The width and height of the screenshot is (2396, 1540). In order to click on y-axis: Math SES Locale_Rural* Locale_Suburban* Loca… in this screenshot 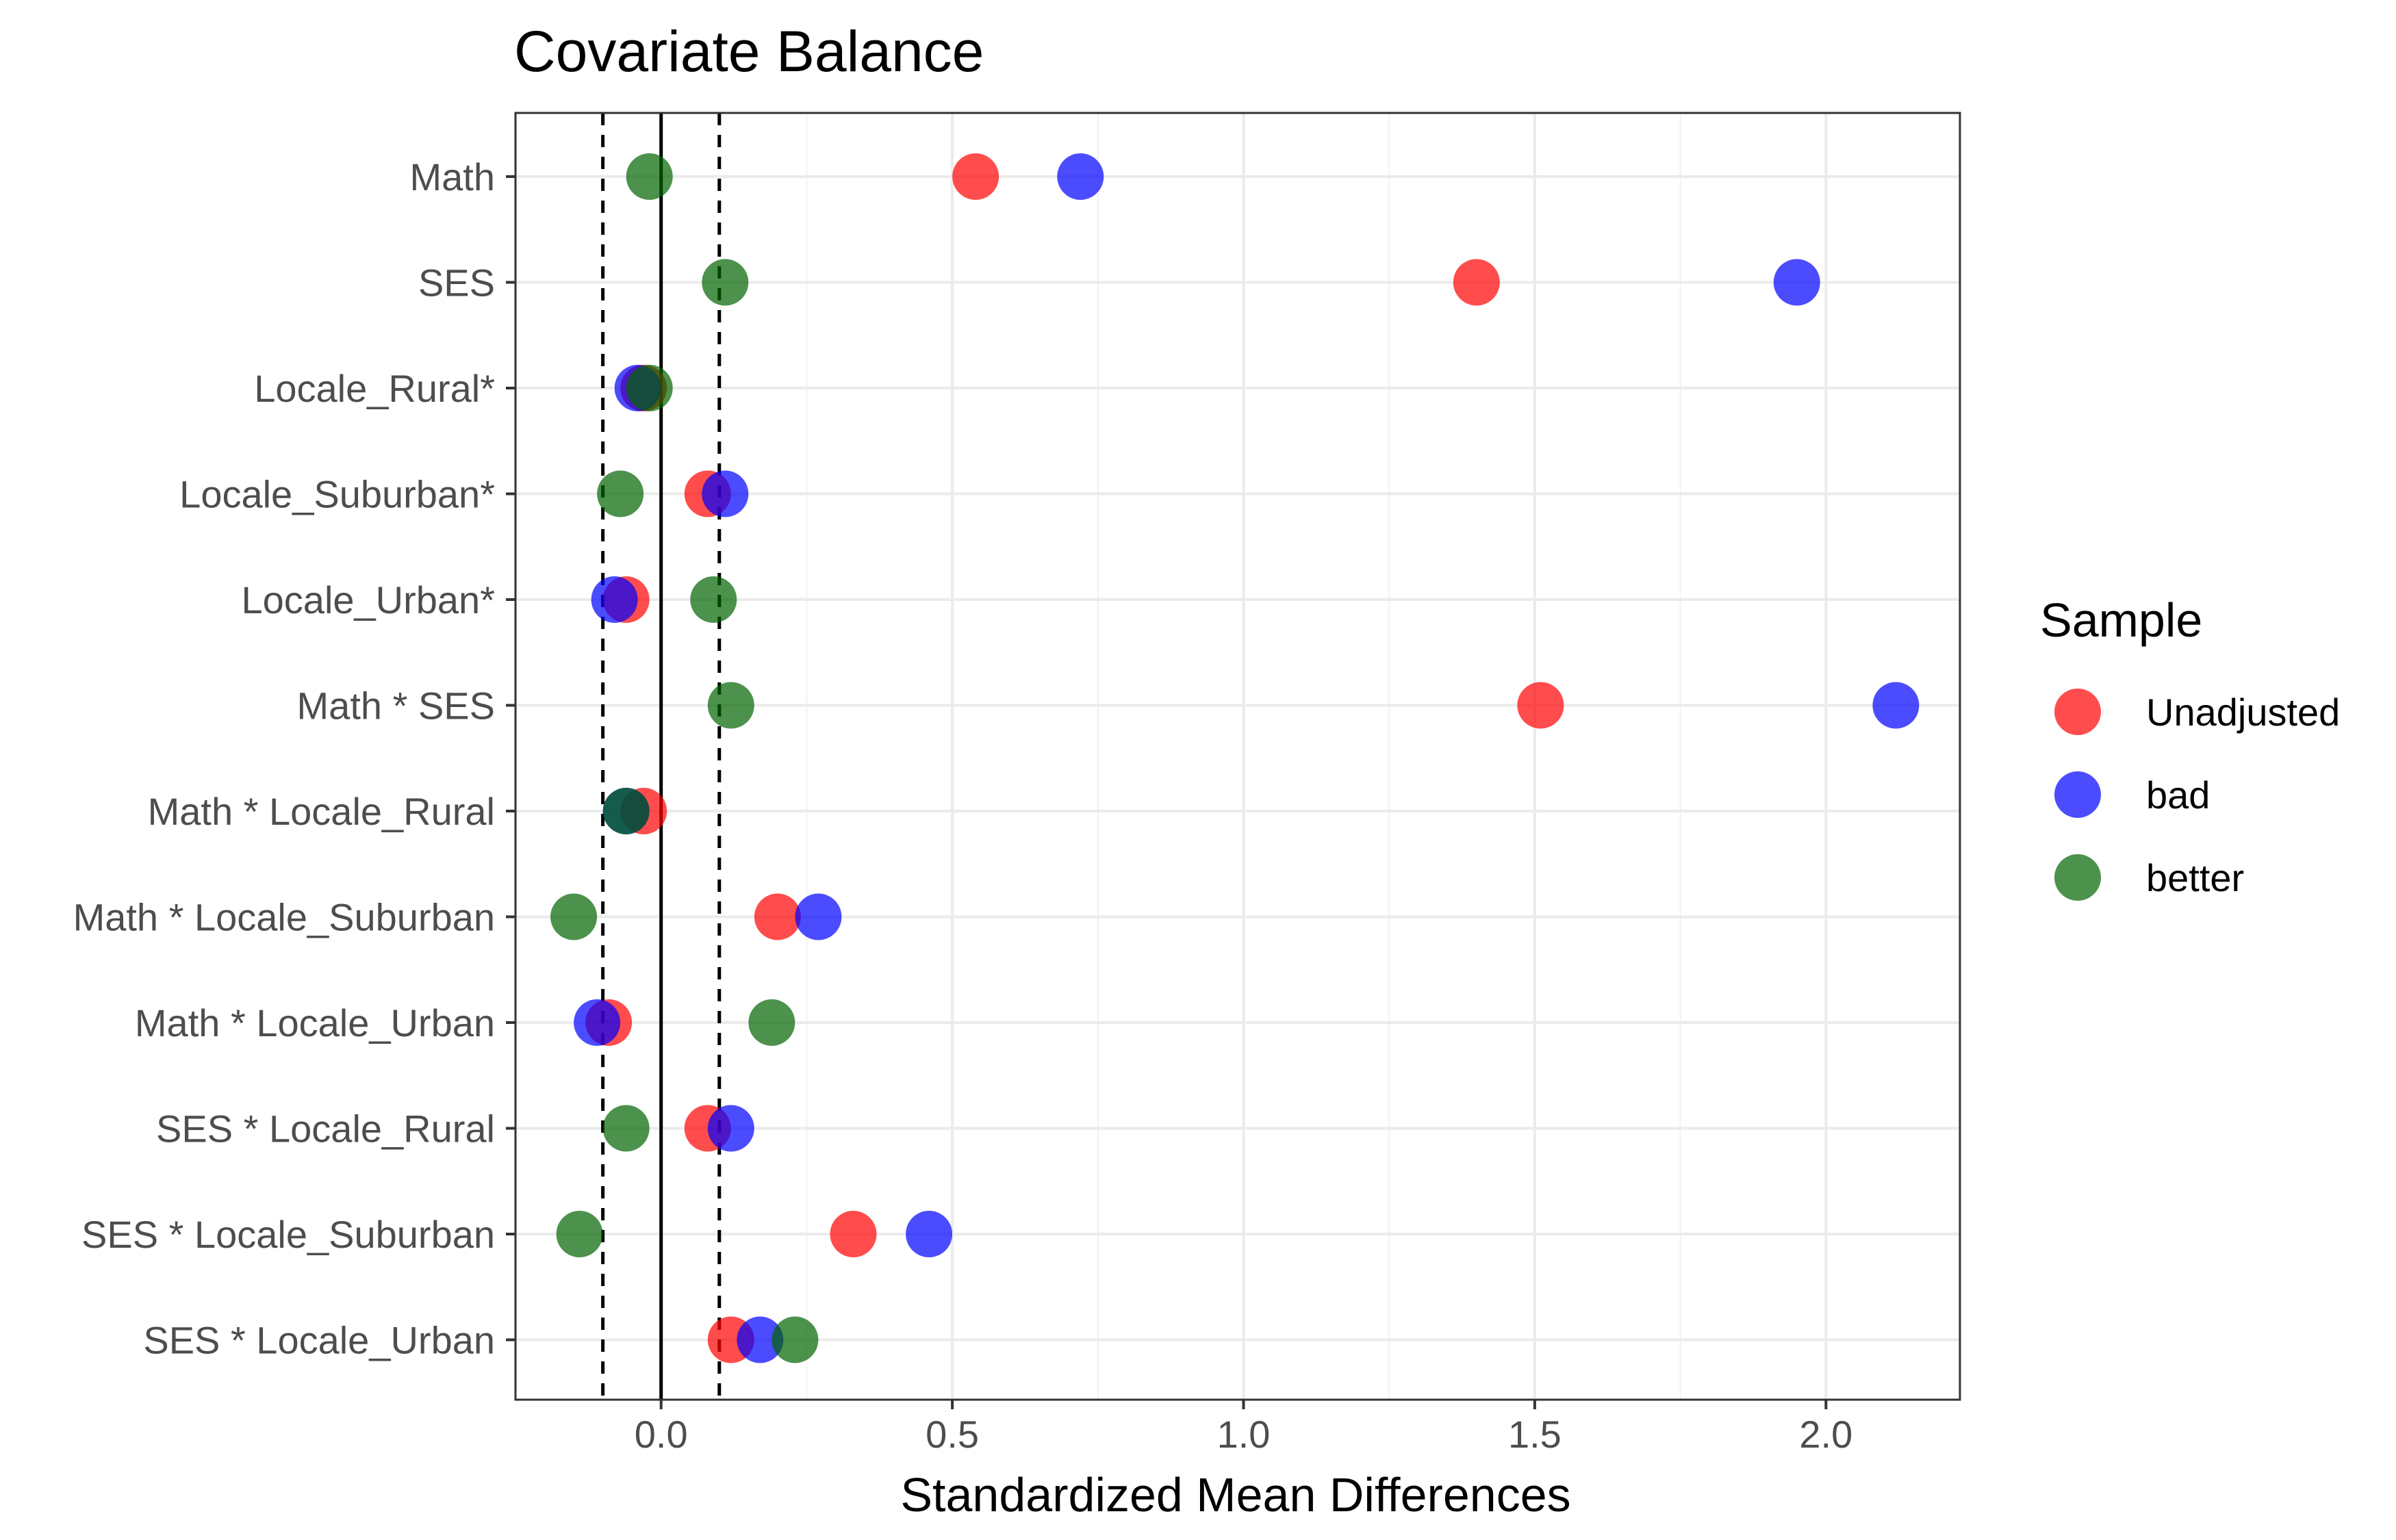, I will do `click(294, 759)`.